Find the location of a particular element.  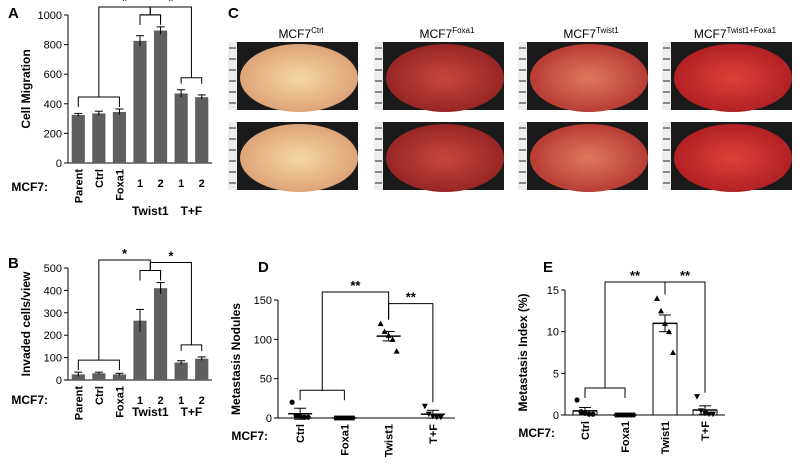

y-tick-label: 5 is located at coordinates (556, 374).